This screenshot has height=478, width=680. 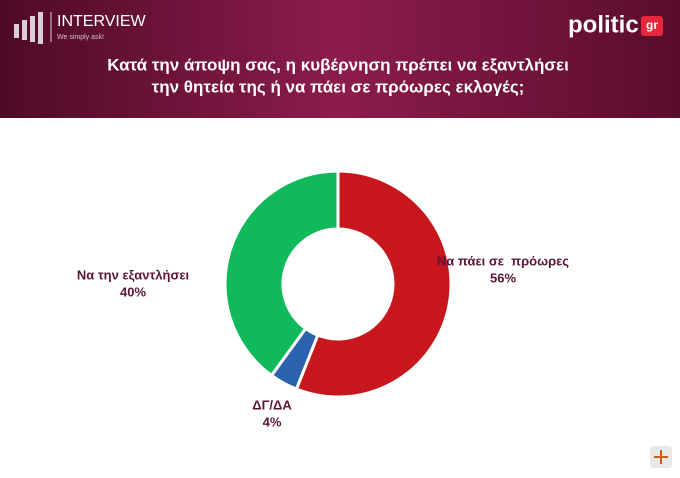 What do you see at coordinates (603, 24) in the screenshot?
I see `logo: politic` at bounding box center [603, 24].